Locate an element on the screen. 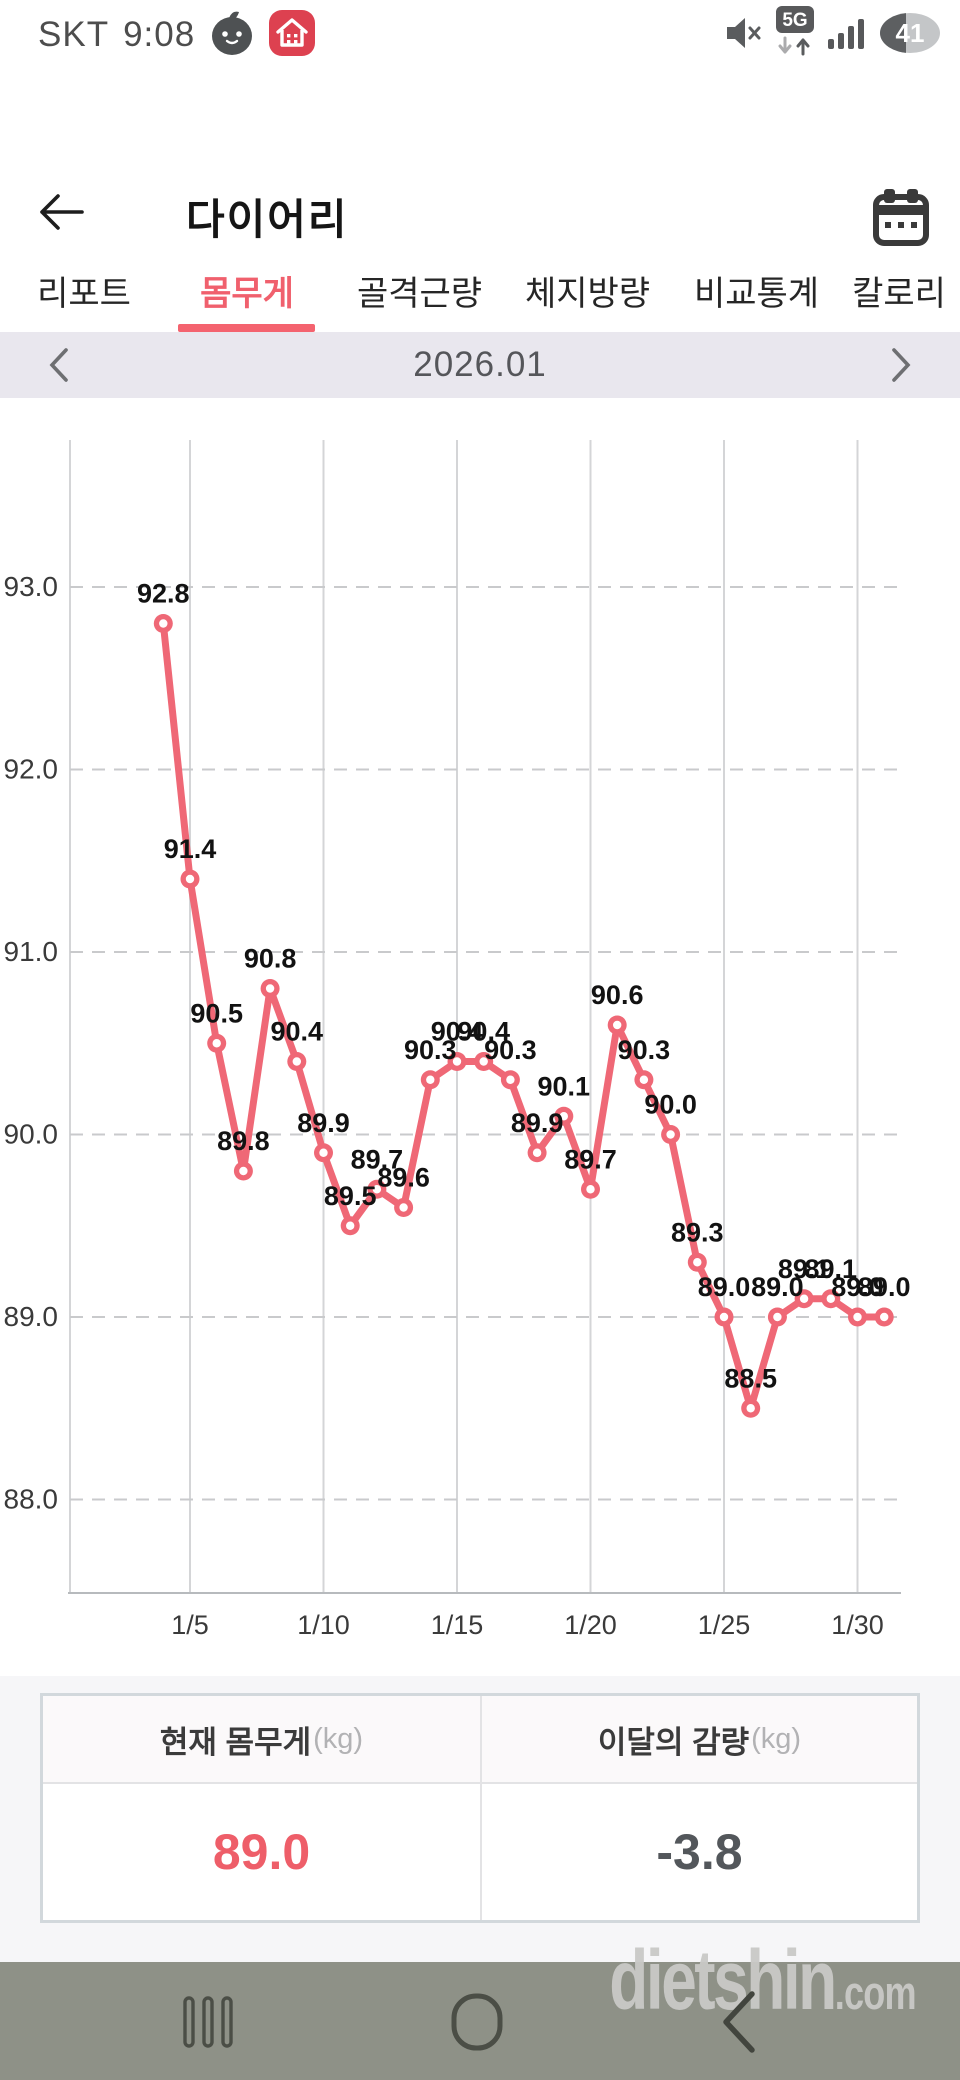  home-badge-icon is located at coordinates (292, 35).